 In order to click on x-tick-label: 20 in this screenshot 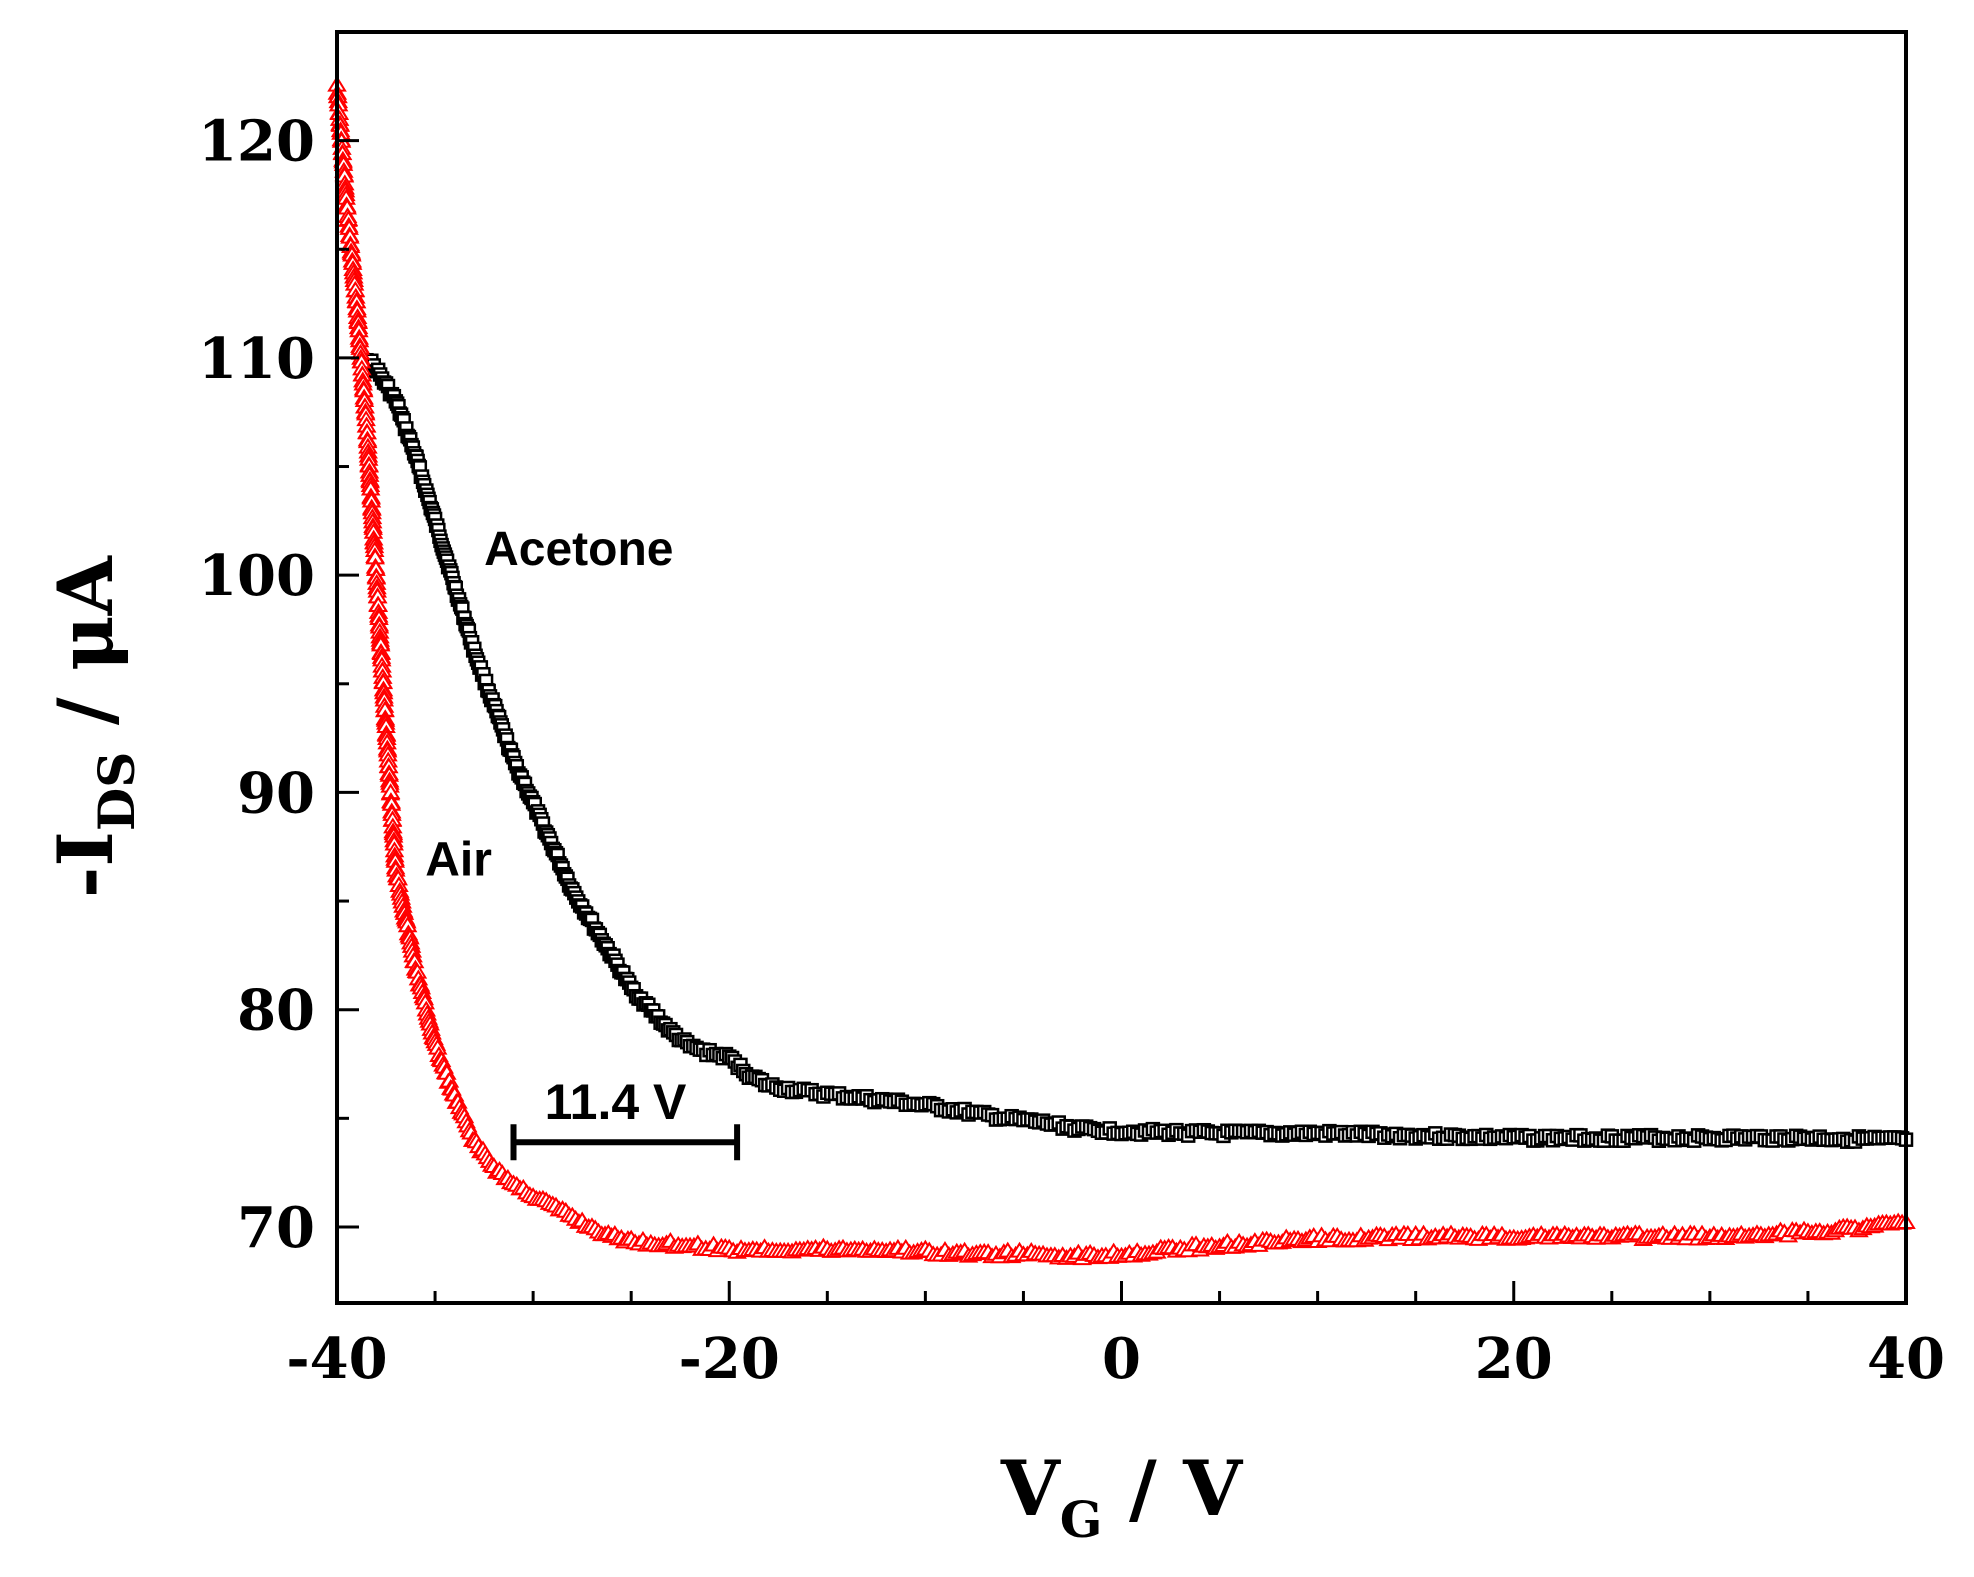, I will do `click(1514, 1359)`.